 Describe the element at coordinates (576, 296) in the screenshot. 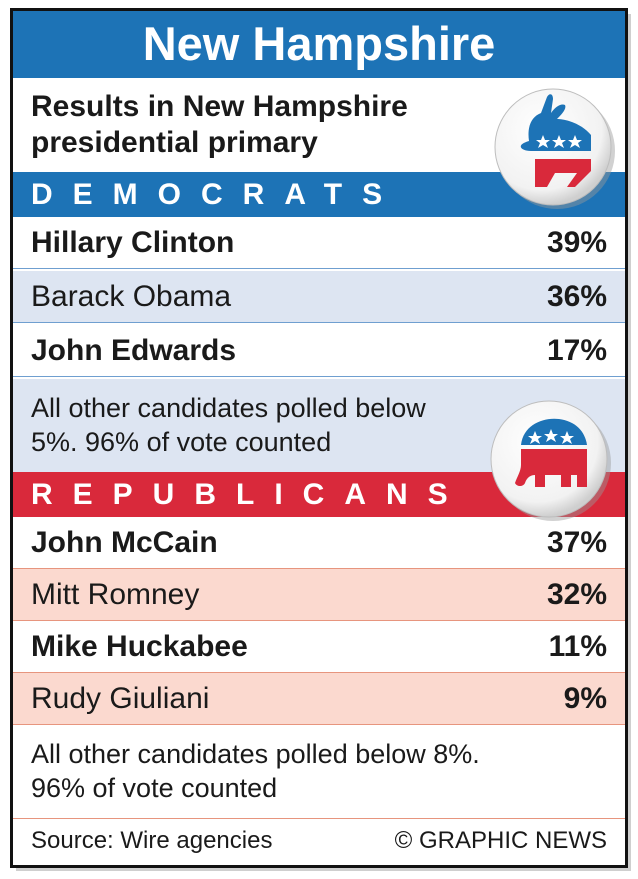

I see `candidate-percent: 36%` at that location.